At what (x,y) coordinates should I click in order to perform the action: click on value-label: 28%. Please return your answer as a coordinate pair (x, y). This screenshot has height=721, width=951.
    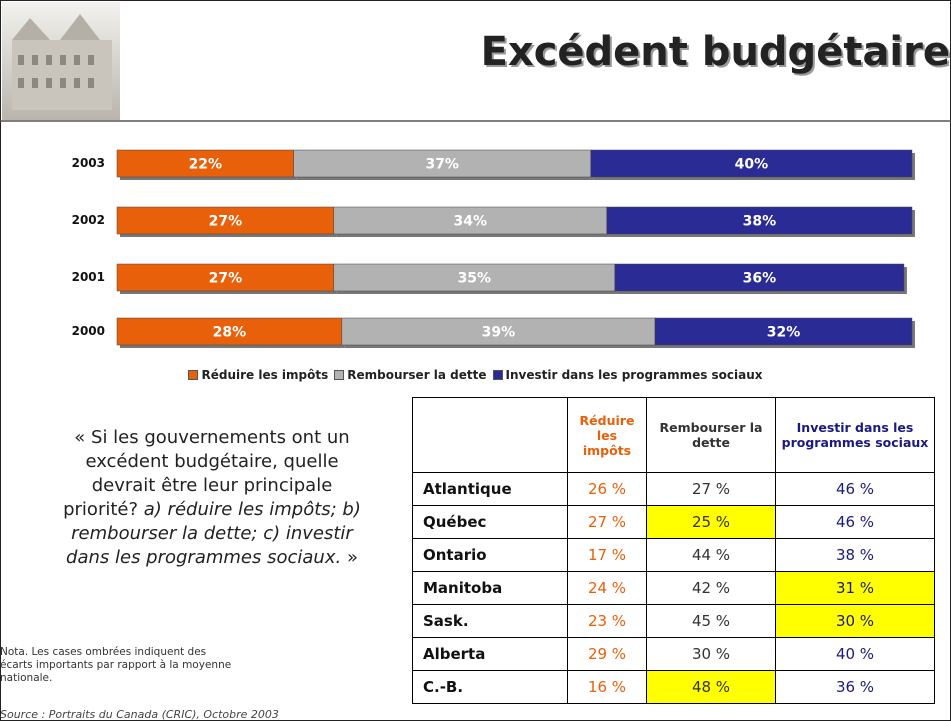
    Looking at the image, I should click on (230, 333).